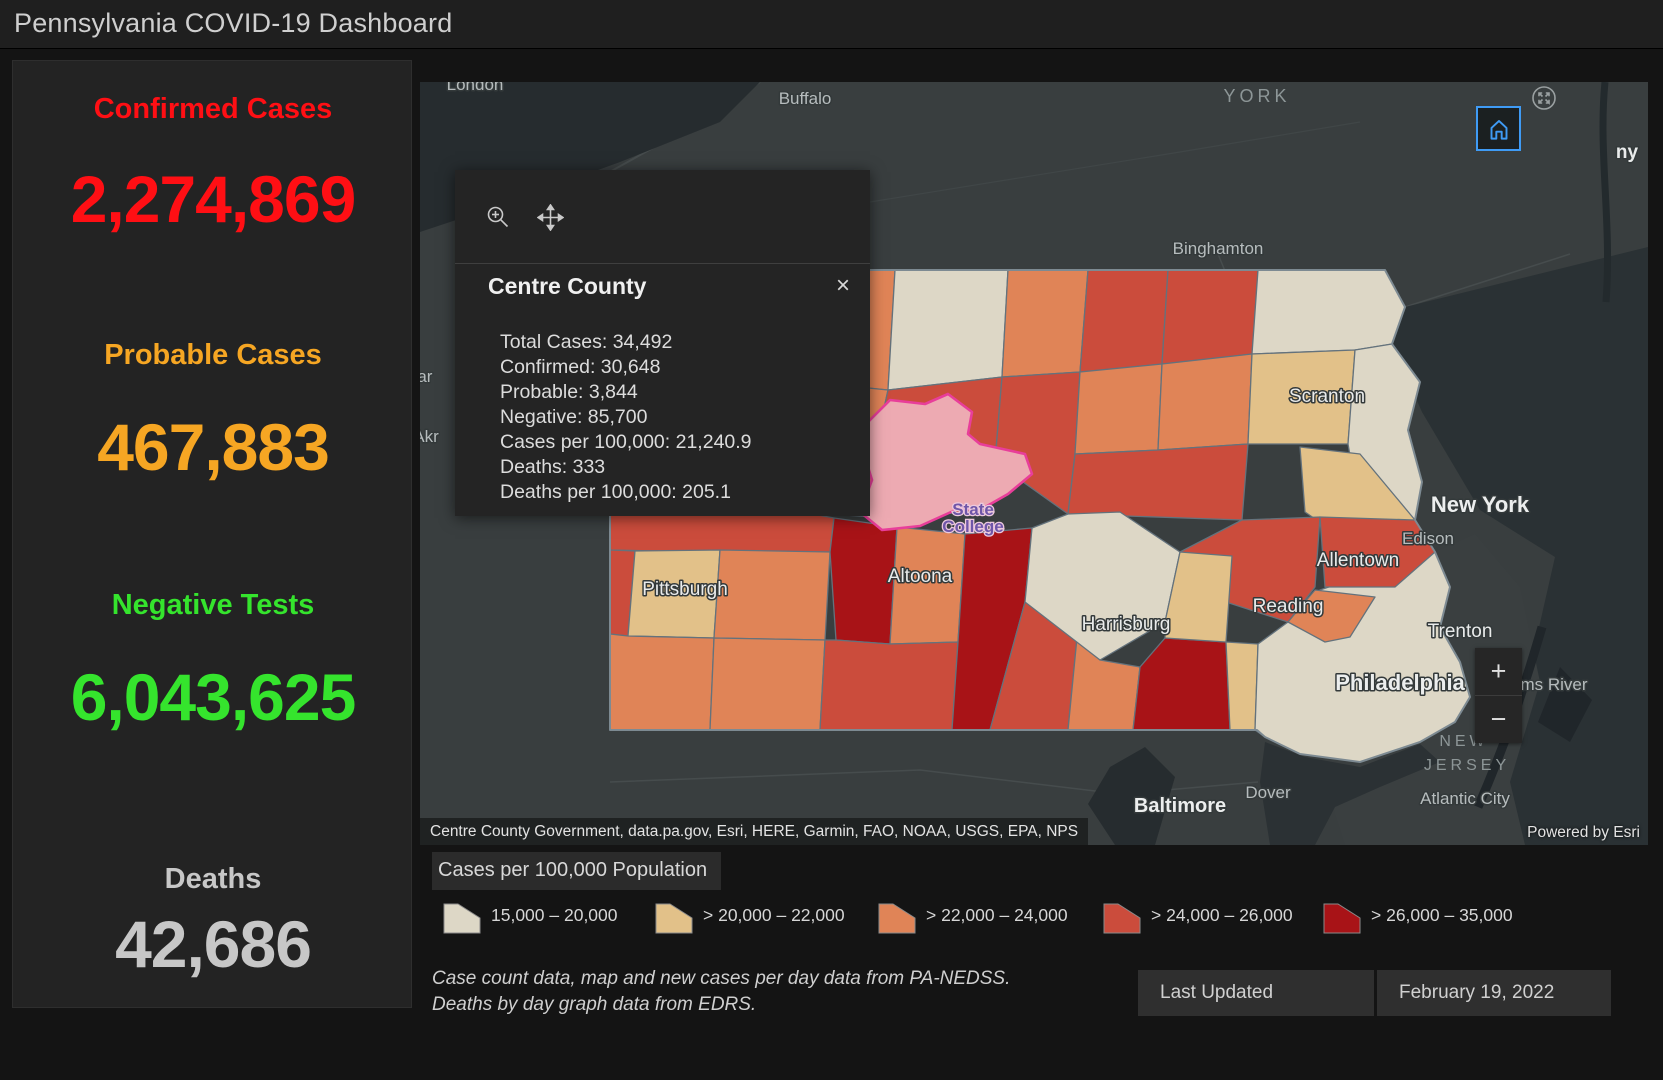 The image size is (1663, 1080). I want to click on map-label-state-college-2: College, so click(972, 526).